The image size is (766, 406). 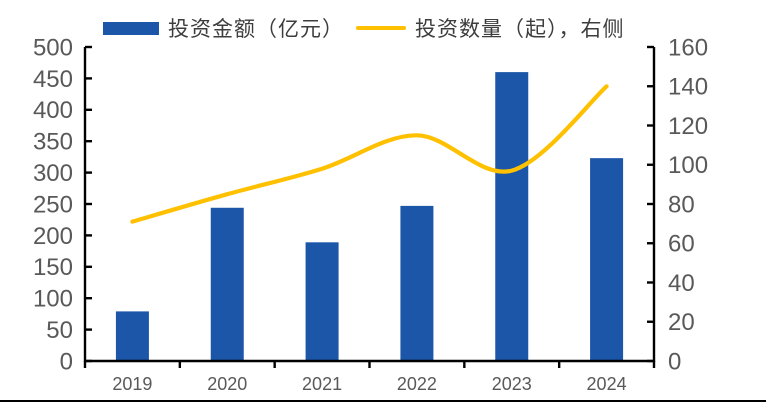 What do you see at coordinates (681, 204) in the screenshot?
I see `right-axis-tick-label: 80` at bounding box center [681, 204].